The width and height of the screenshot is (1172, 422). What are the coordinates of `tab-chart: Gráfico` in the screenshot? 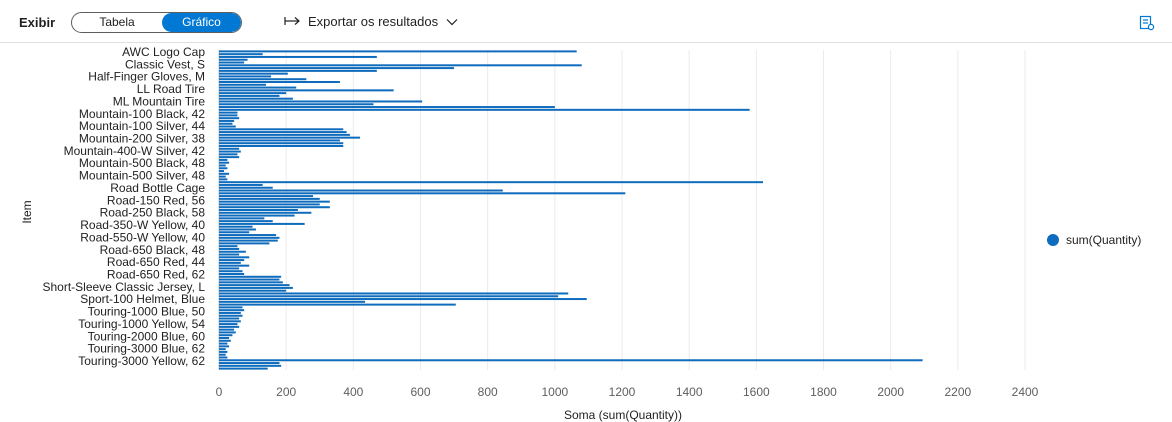 It's located at (201, 22).